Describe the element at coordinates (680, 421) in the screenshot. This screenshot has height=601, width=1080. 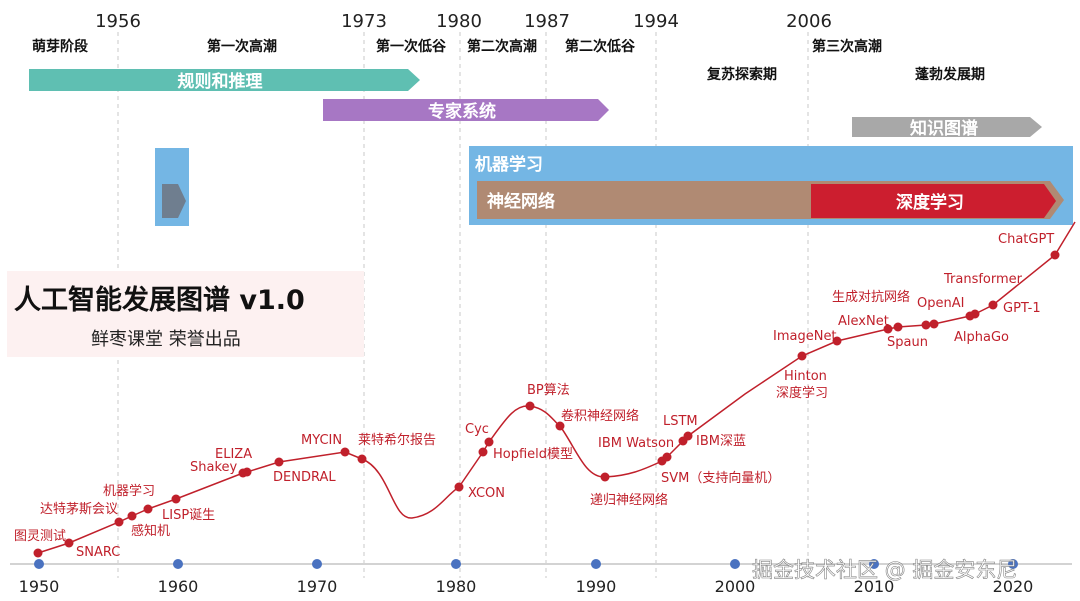
I see `label-lstm: LSTM` at that location.